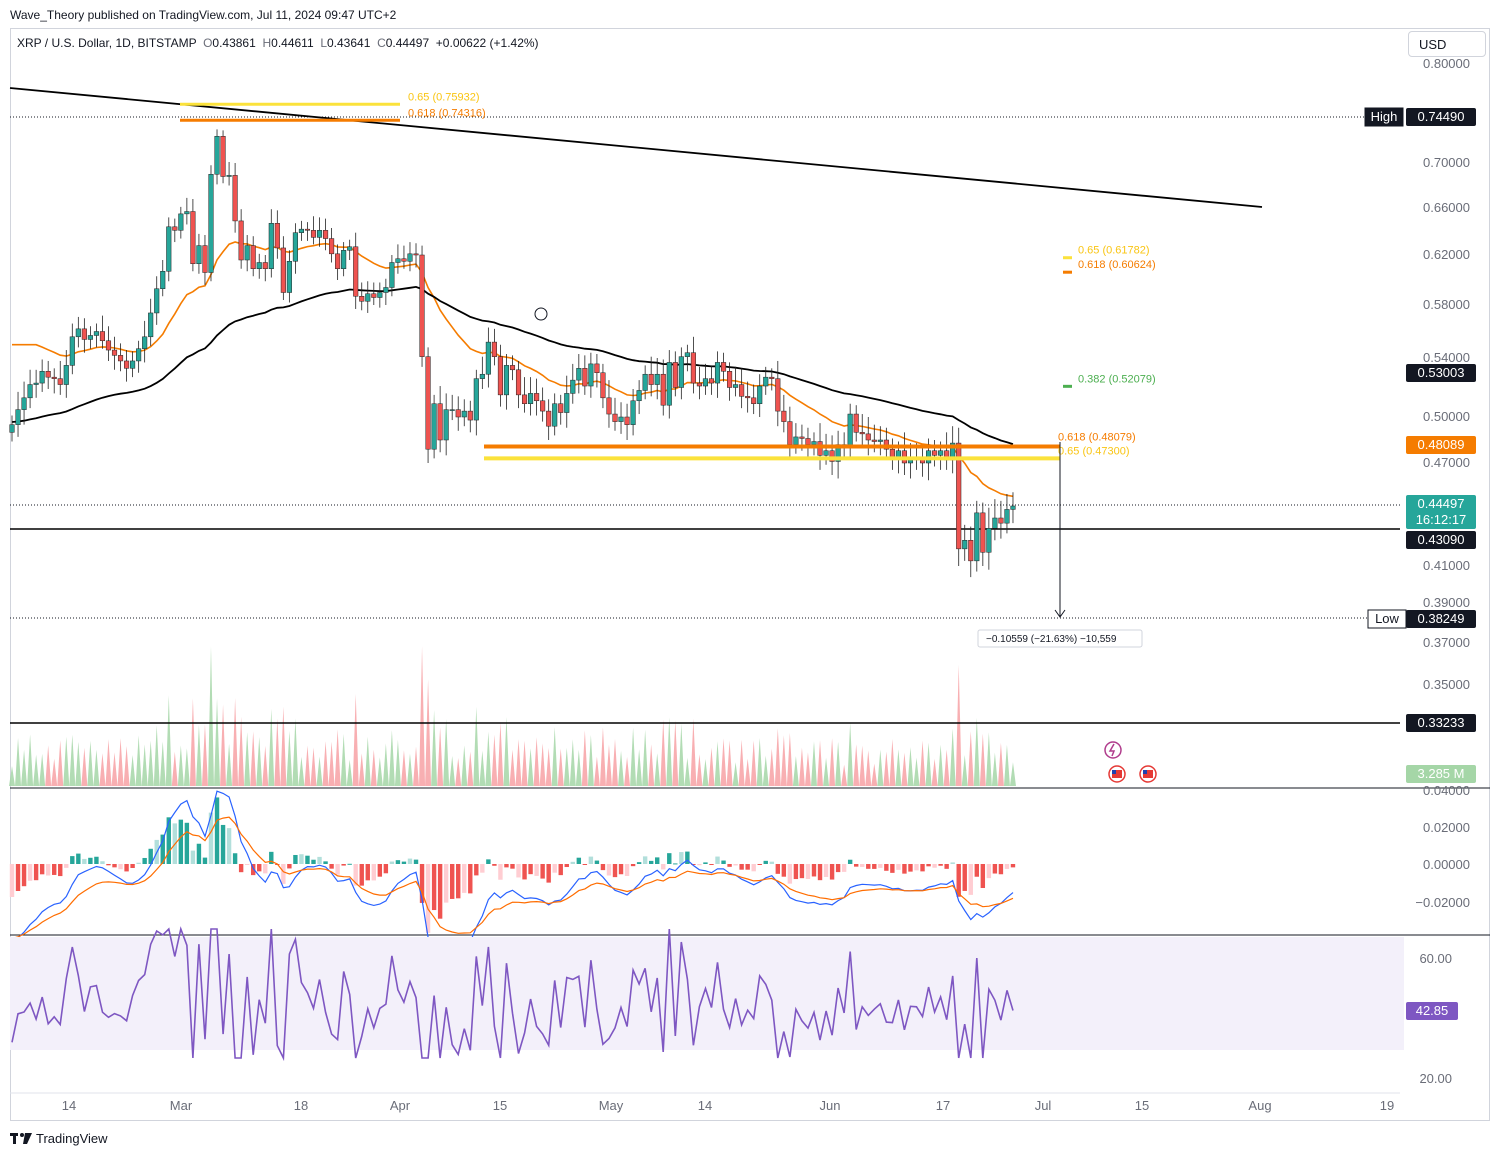 The height and width of the screenshot is (1156, 1499). I want to click on price-tag-value: 0.48089, so click(1441, 444).